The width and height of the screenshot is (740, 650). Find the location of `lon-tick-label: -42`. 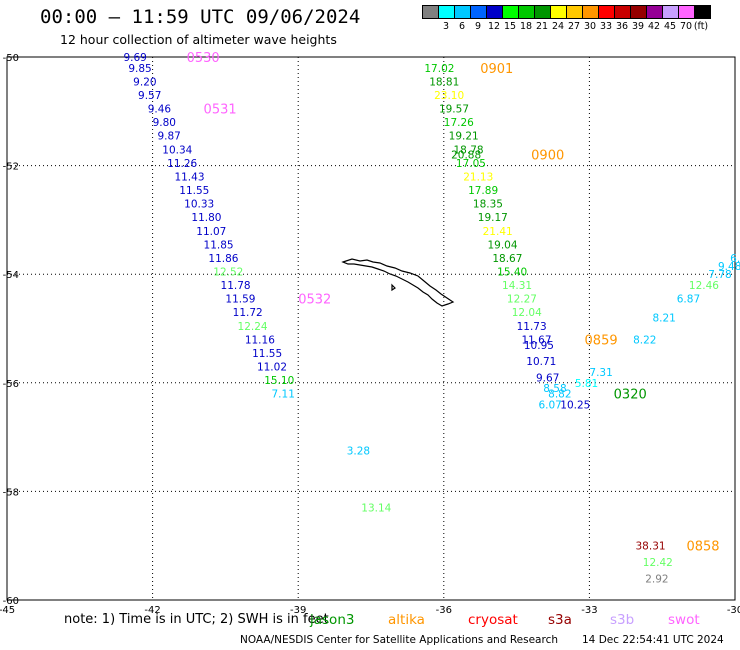

lon-tick-label: -42 is located at coordinates (152, 610).